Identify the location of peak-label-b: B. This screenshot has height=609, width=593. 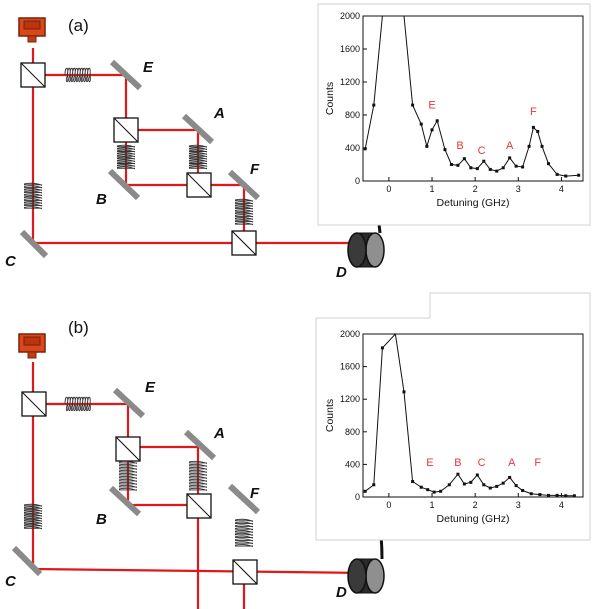
(459, 146).